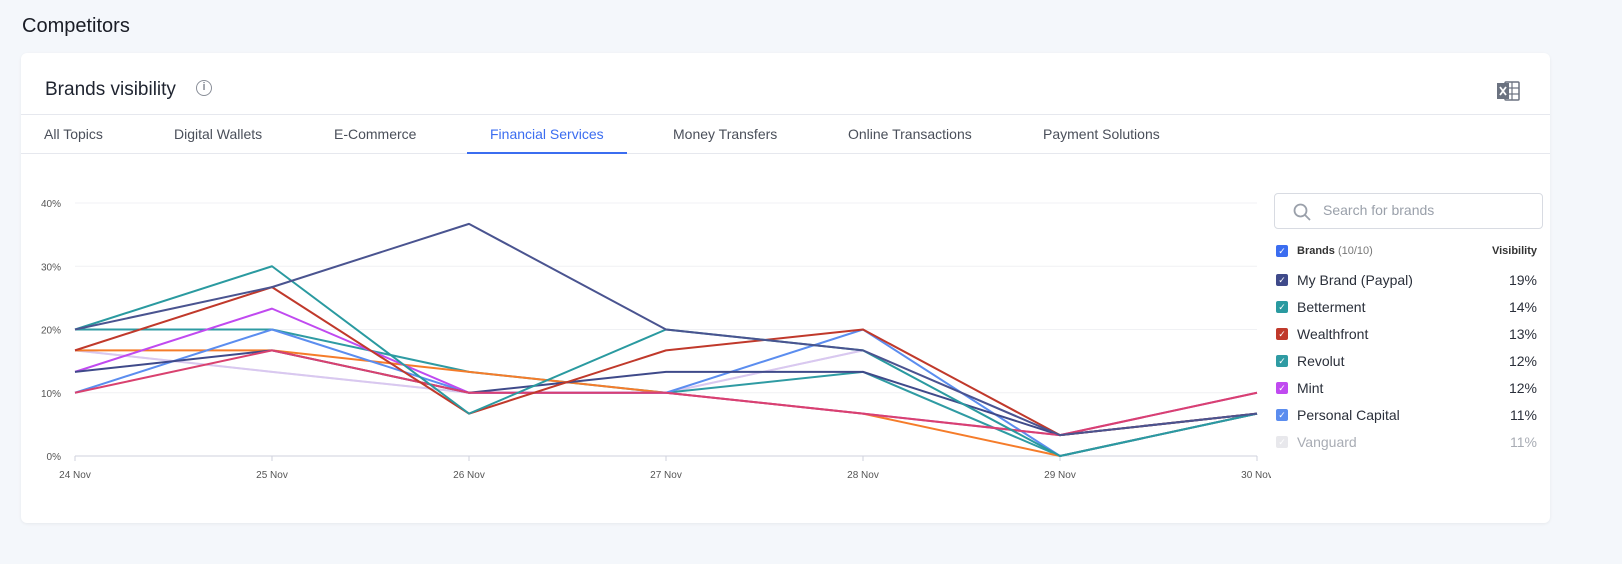 Image resolution: width=1622 pixels, height=564 pixels. What do you see at coordinates (1406, 362) in the screenshot?
I see `legend-item: ✓ Revolut 12%` at bounding box center [1406, 362].